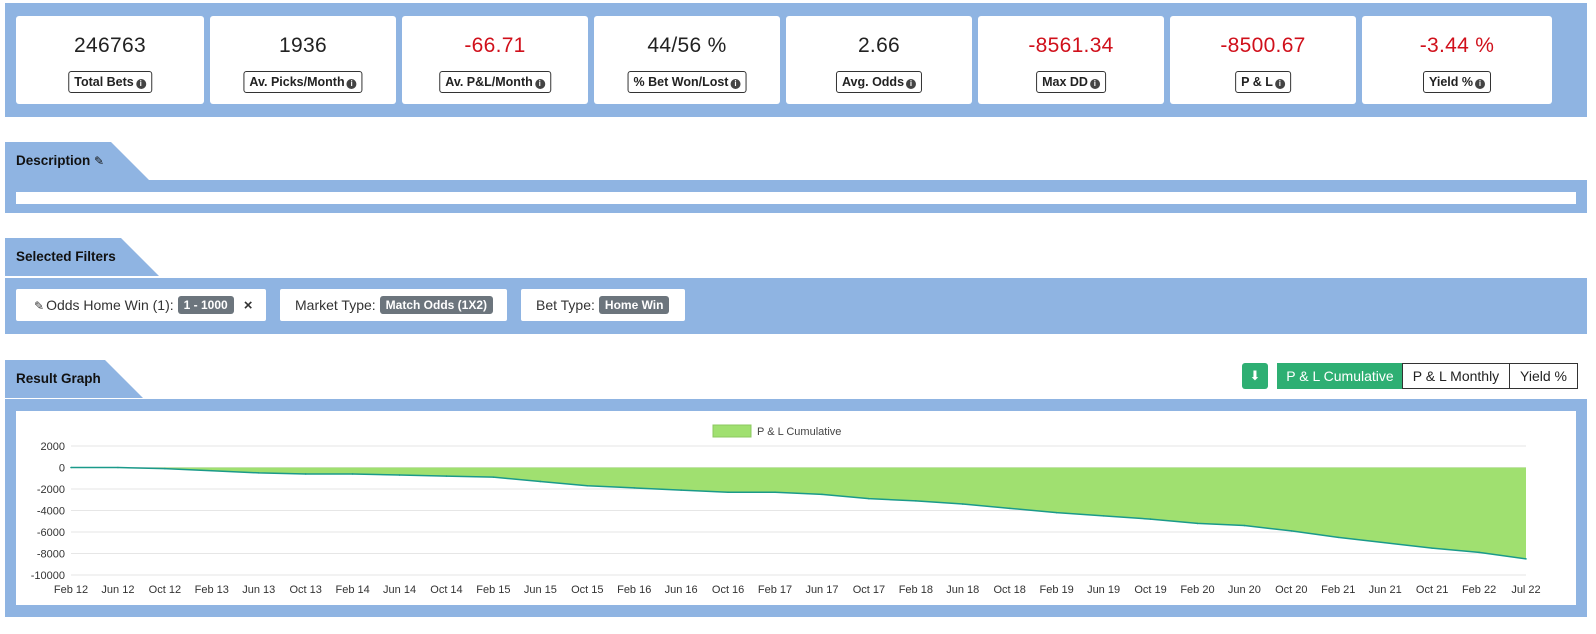  I want to click on x-tick-label: Feb 19, so click(1057, 590).